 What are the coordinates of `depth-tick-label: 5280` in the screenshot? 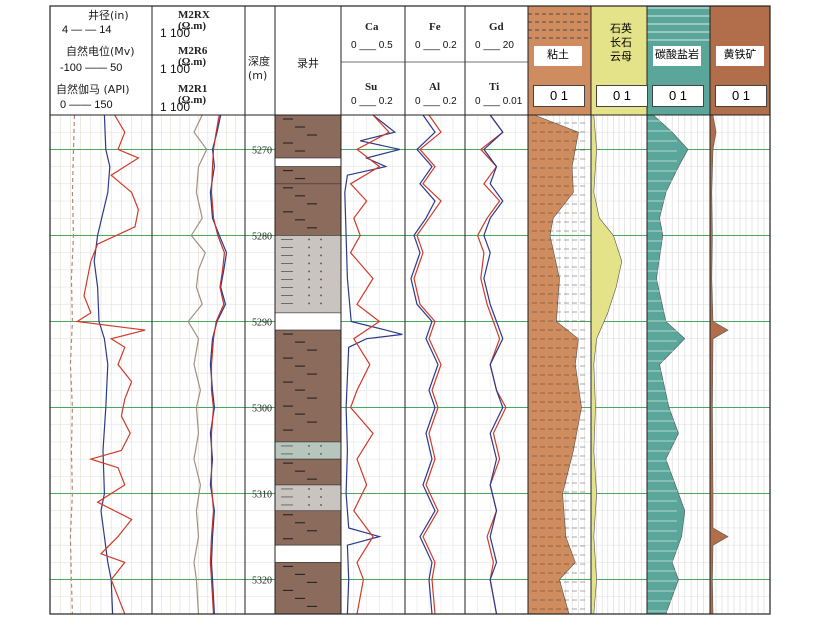 It's located at (262, 236).